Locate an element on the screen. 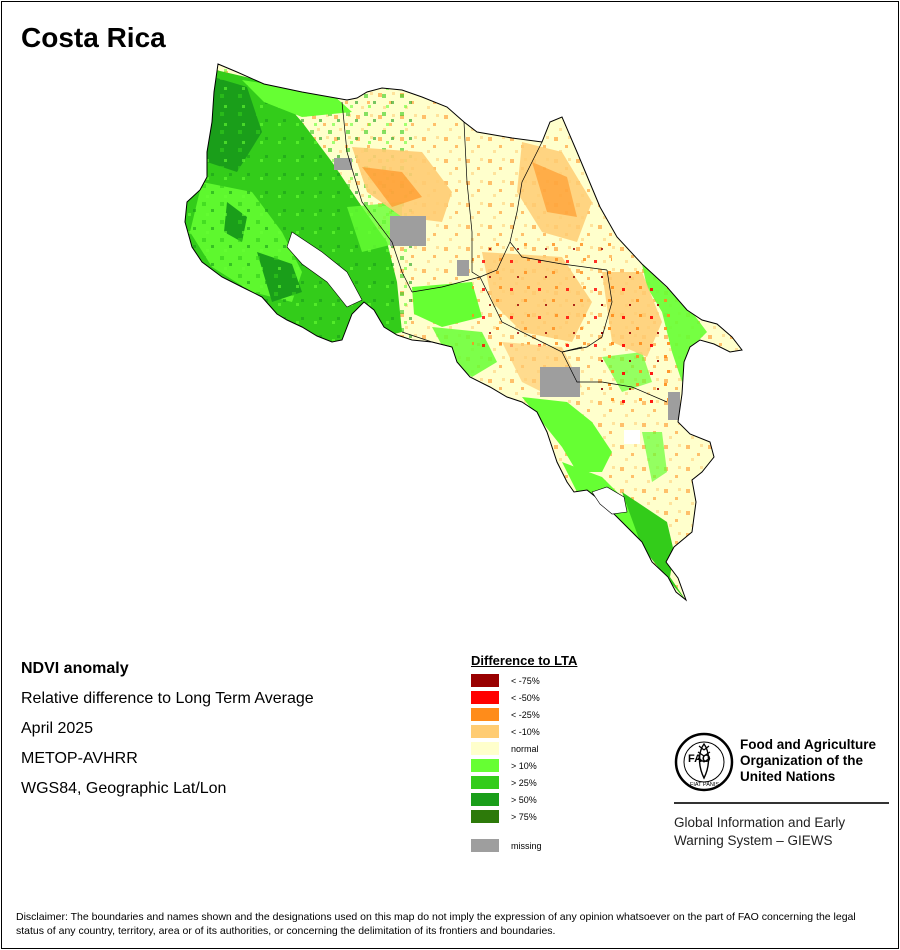  fao-name-line1: Food and Agriculture is located at coordinates (808, 744).